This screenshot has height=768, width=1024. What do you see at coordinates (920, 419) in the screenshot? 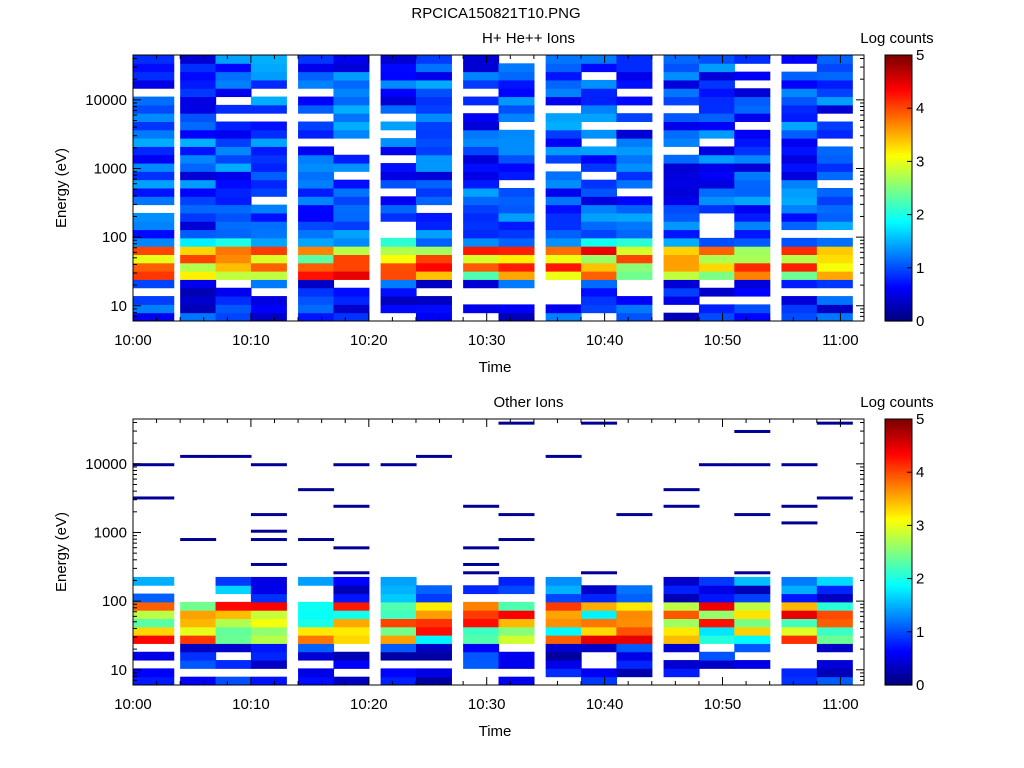
I see `colorbar-tick-label: 5` at bounding box center [920, 419].